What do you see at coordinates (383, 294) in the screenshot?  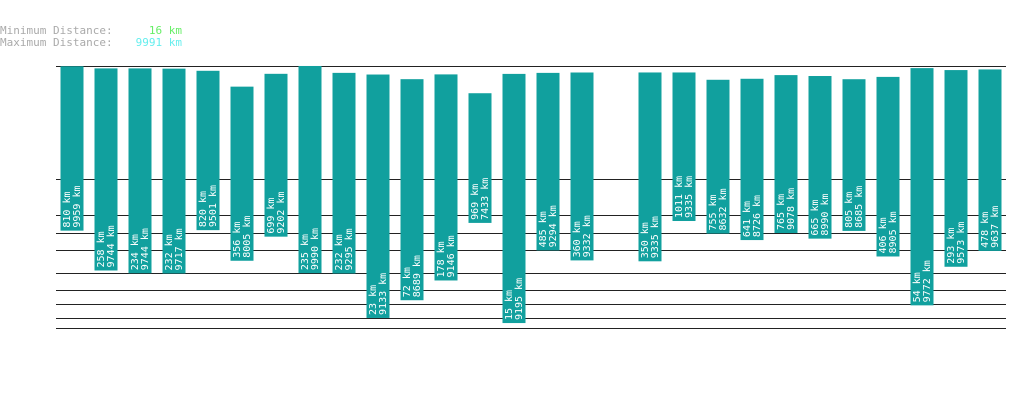 I see `bar-label: 9133 km` at bounding box center [383, 294].